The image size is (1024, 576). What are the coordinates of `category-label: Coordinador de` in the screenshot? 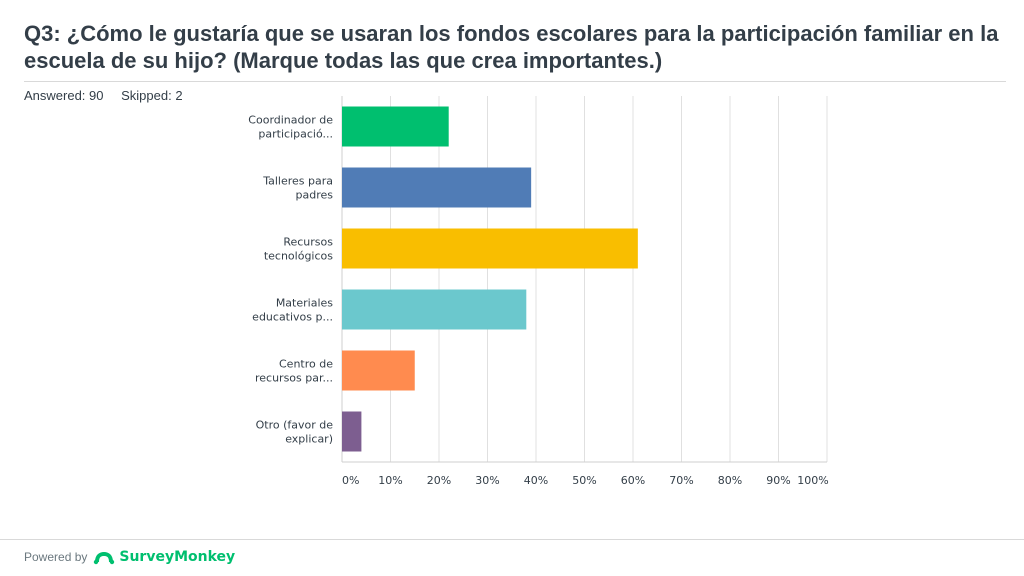 It's located at (290, 120).